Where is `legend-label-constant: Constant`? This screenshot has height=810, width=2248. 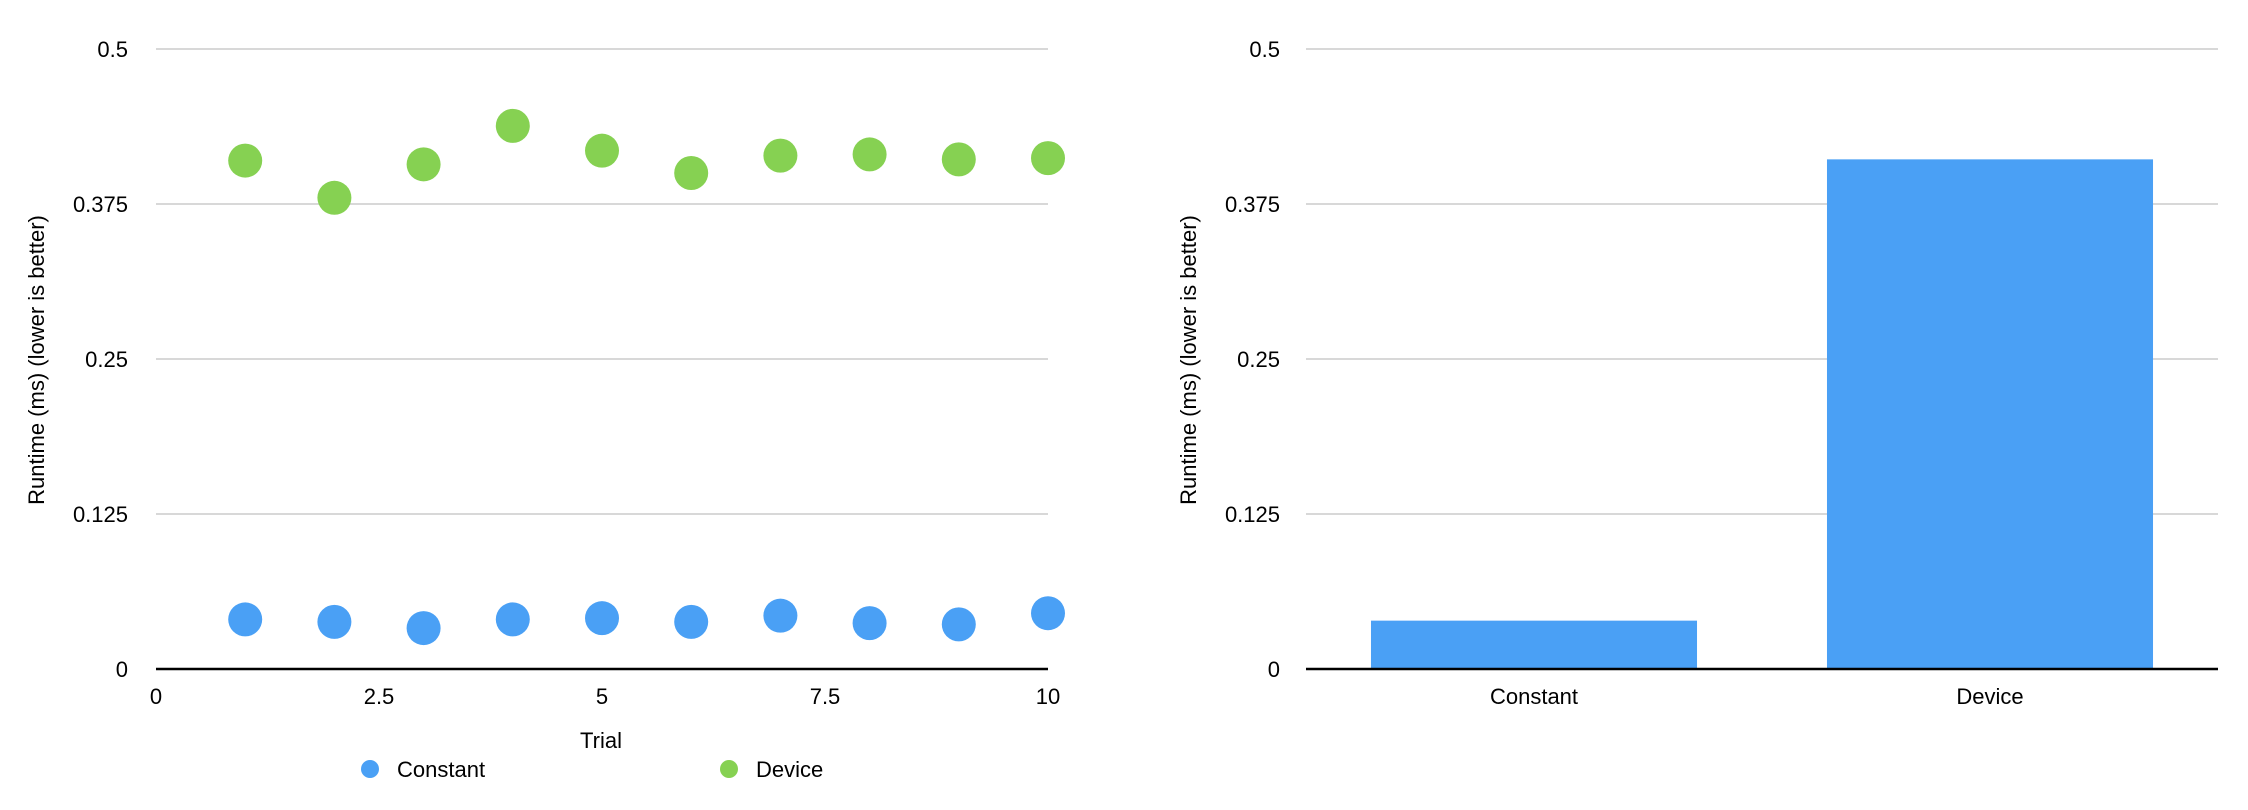 legend-label-constant: Constant is located at coordinates (441, 769).